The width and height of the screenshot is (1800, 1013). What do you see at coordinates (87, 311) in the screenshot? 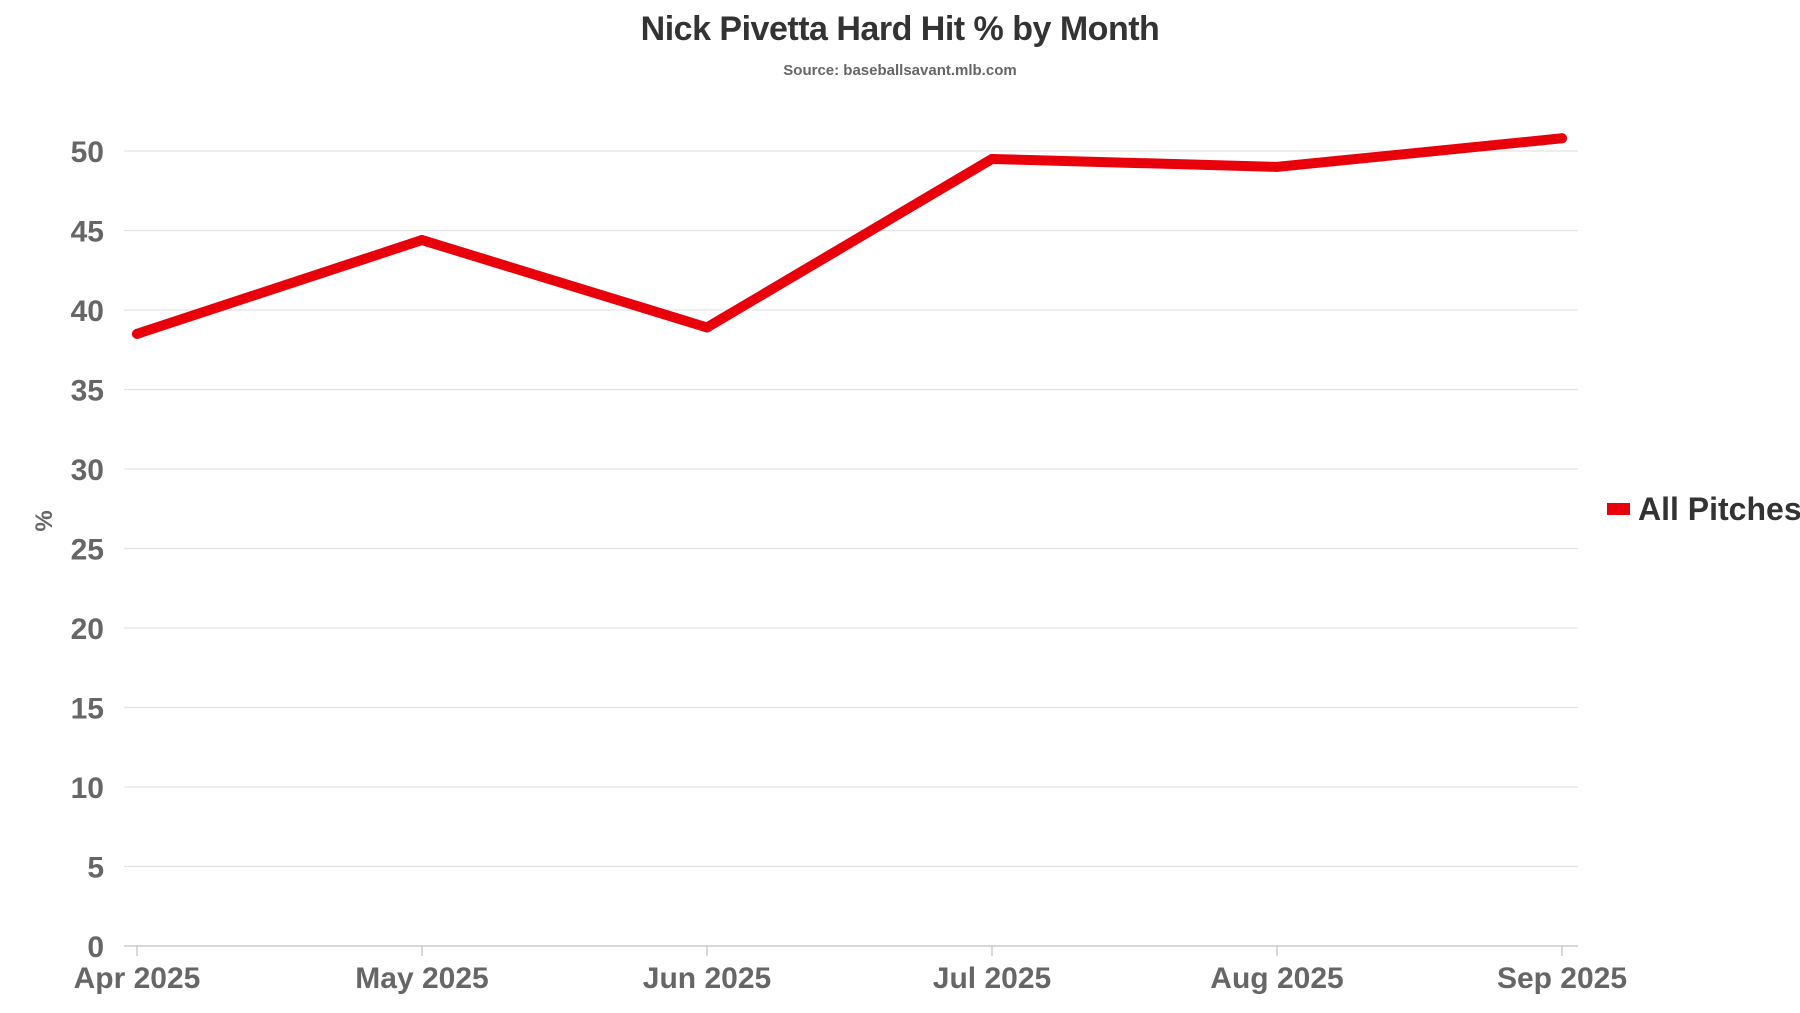
I see `y-tick-label: 40` at bounding box center [87, 311].